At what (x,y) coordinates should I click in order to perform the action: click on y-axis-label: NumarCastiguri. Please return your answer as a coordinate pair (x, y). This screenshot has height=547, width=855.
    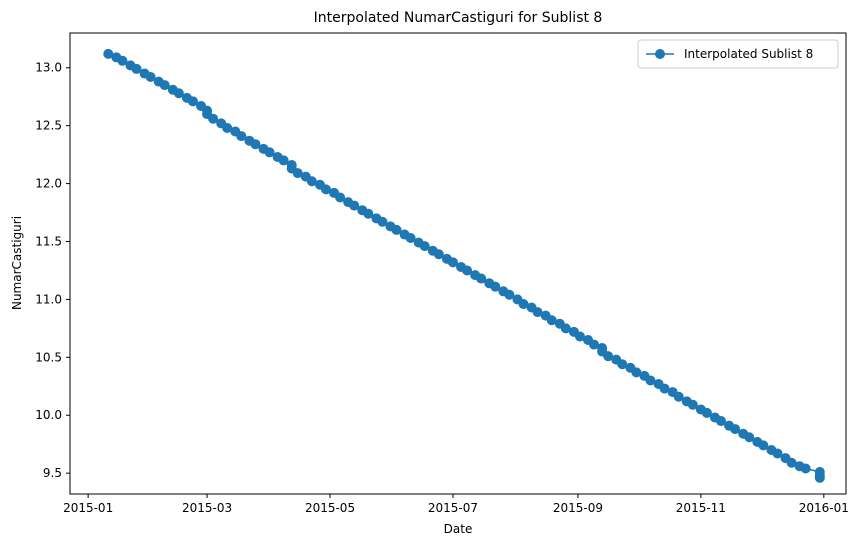
    Looking at the image, I should click on (17, 263).